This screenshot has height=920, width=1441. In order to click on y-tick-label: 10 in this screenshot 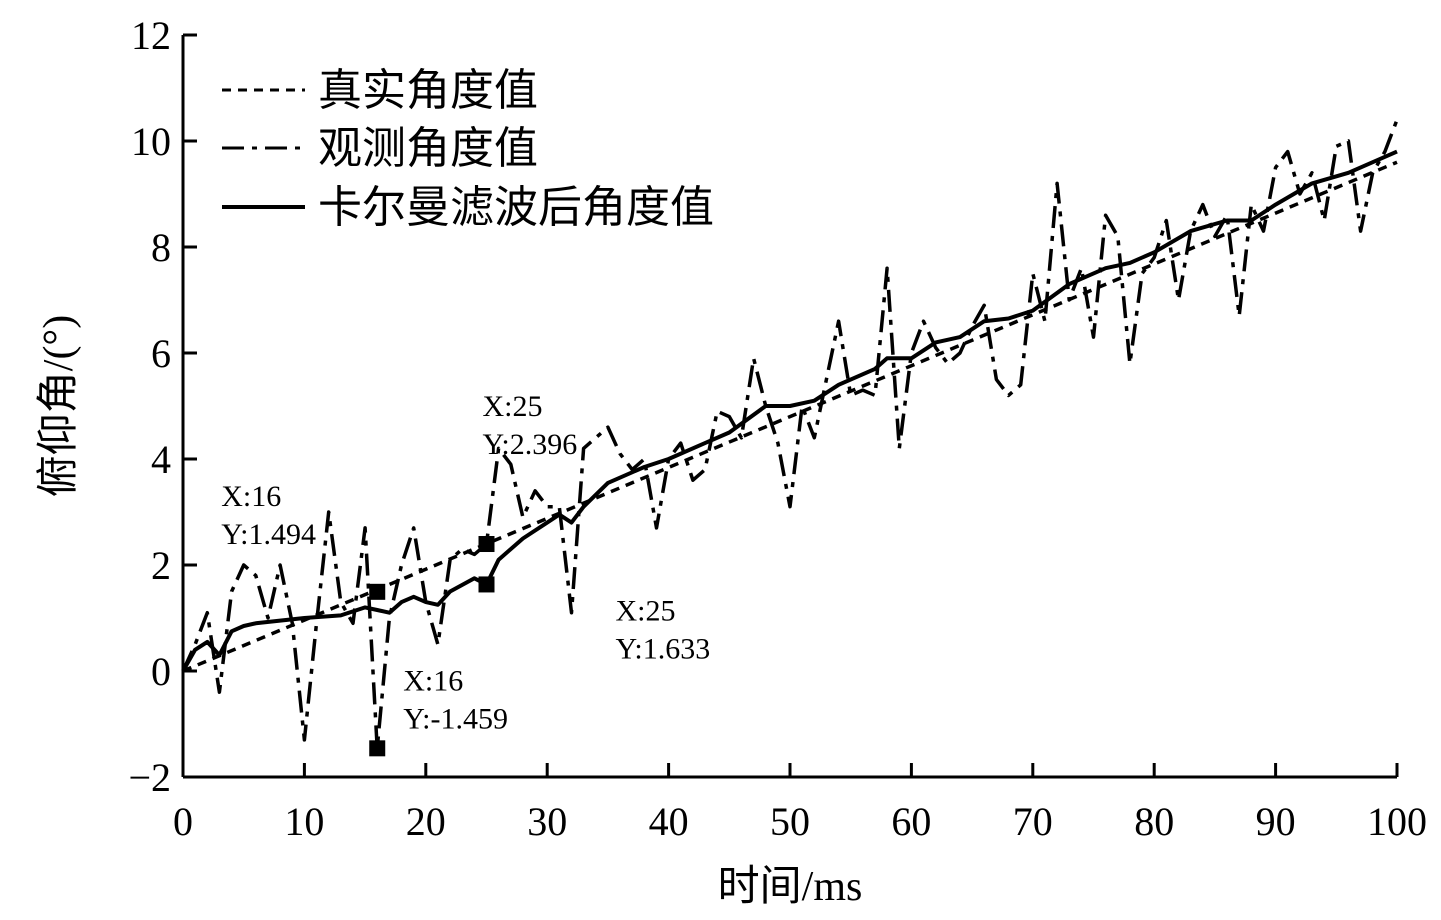, I will do `click(151, 141)`.